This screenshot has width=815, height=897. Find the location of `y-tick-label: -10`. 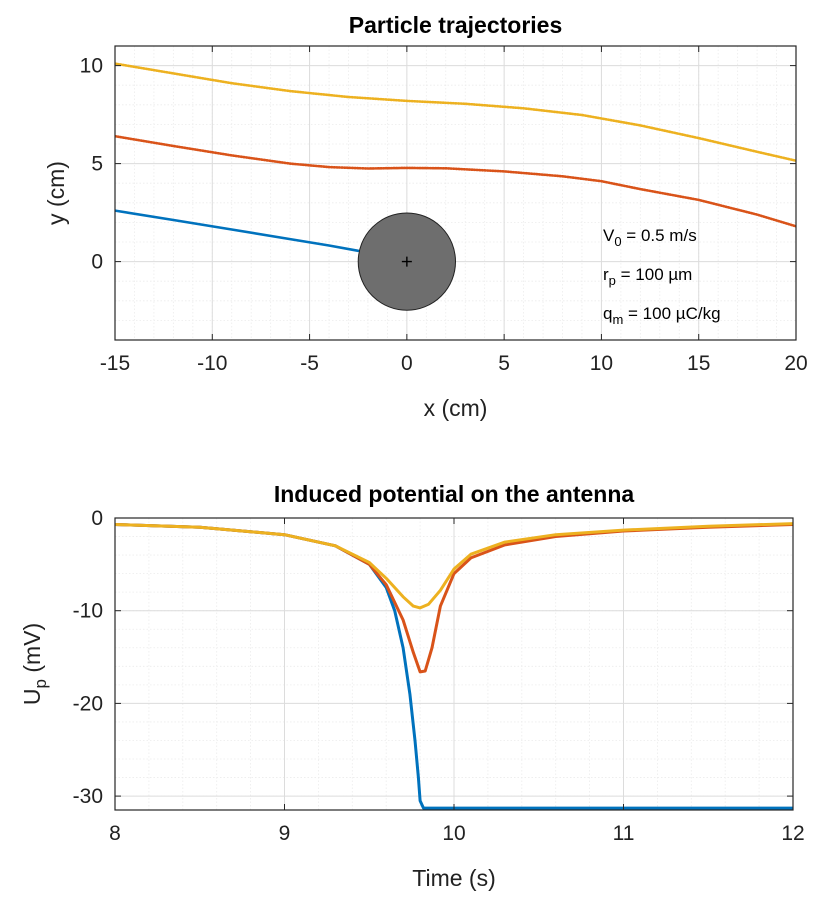

y-tick-label: -10 is located at coordinates (88, 611).